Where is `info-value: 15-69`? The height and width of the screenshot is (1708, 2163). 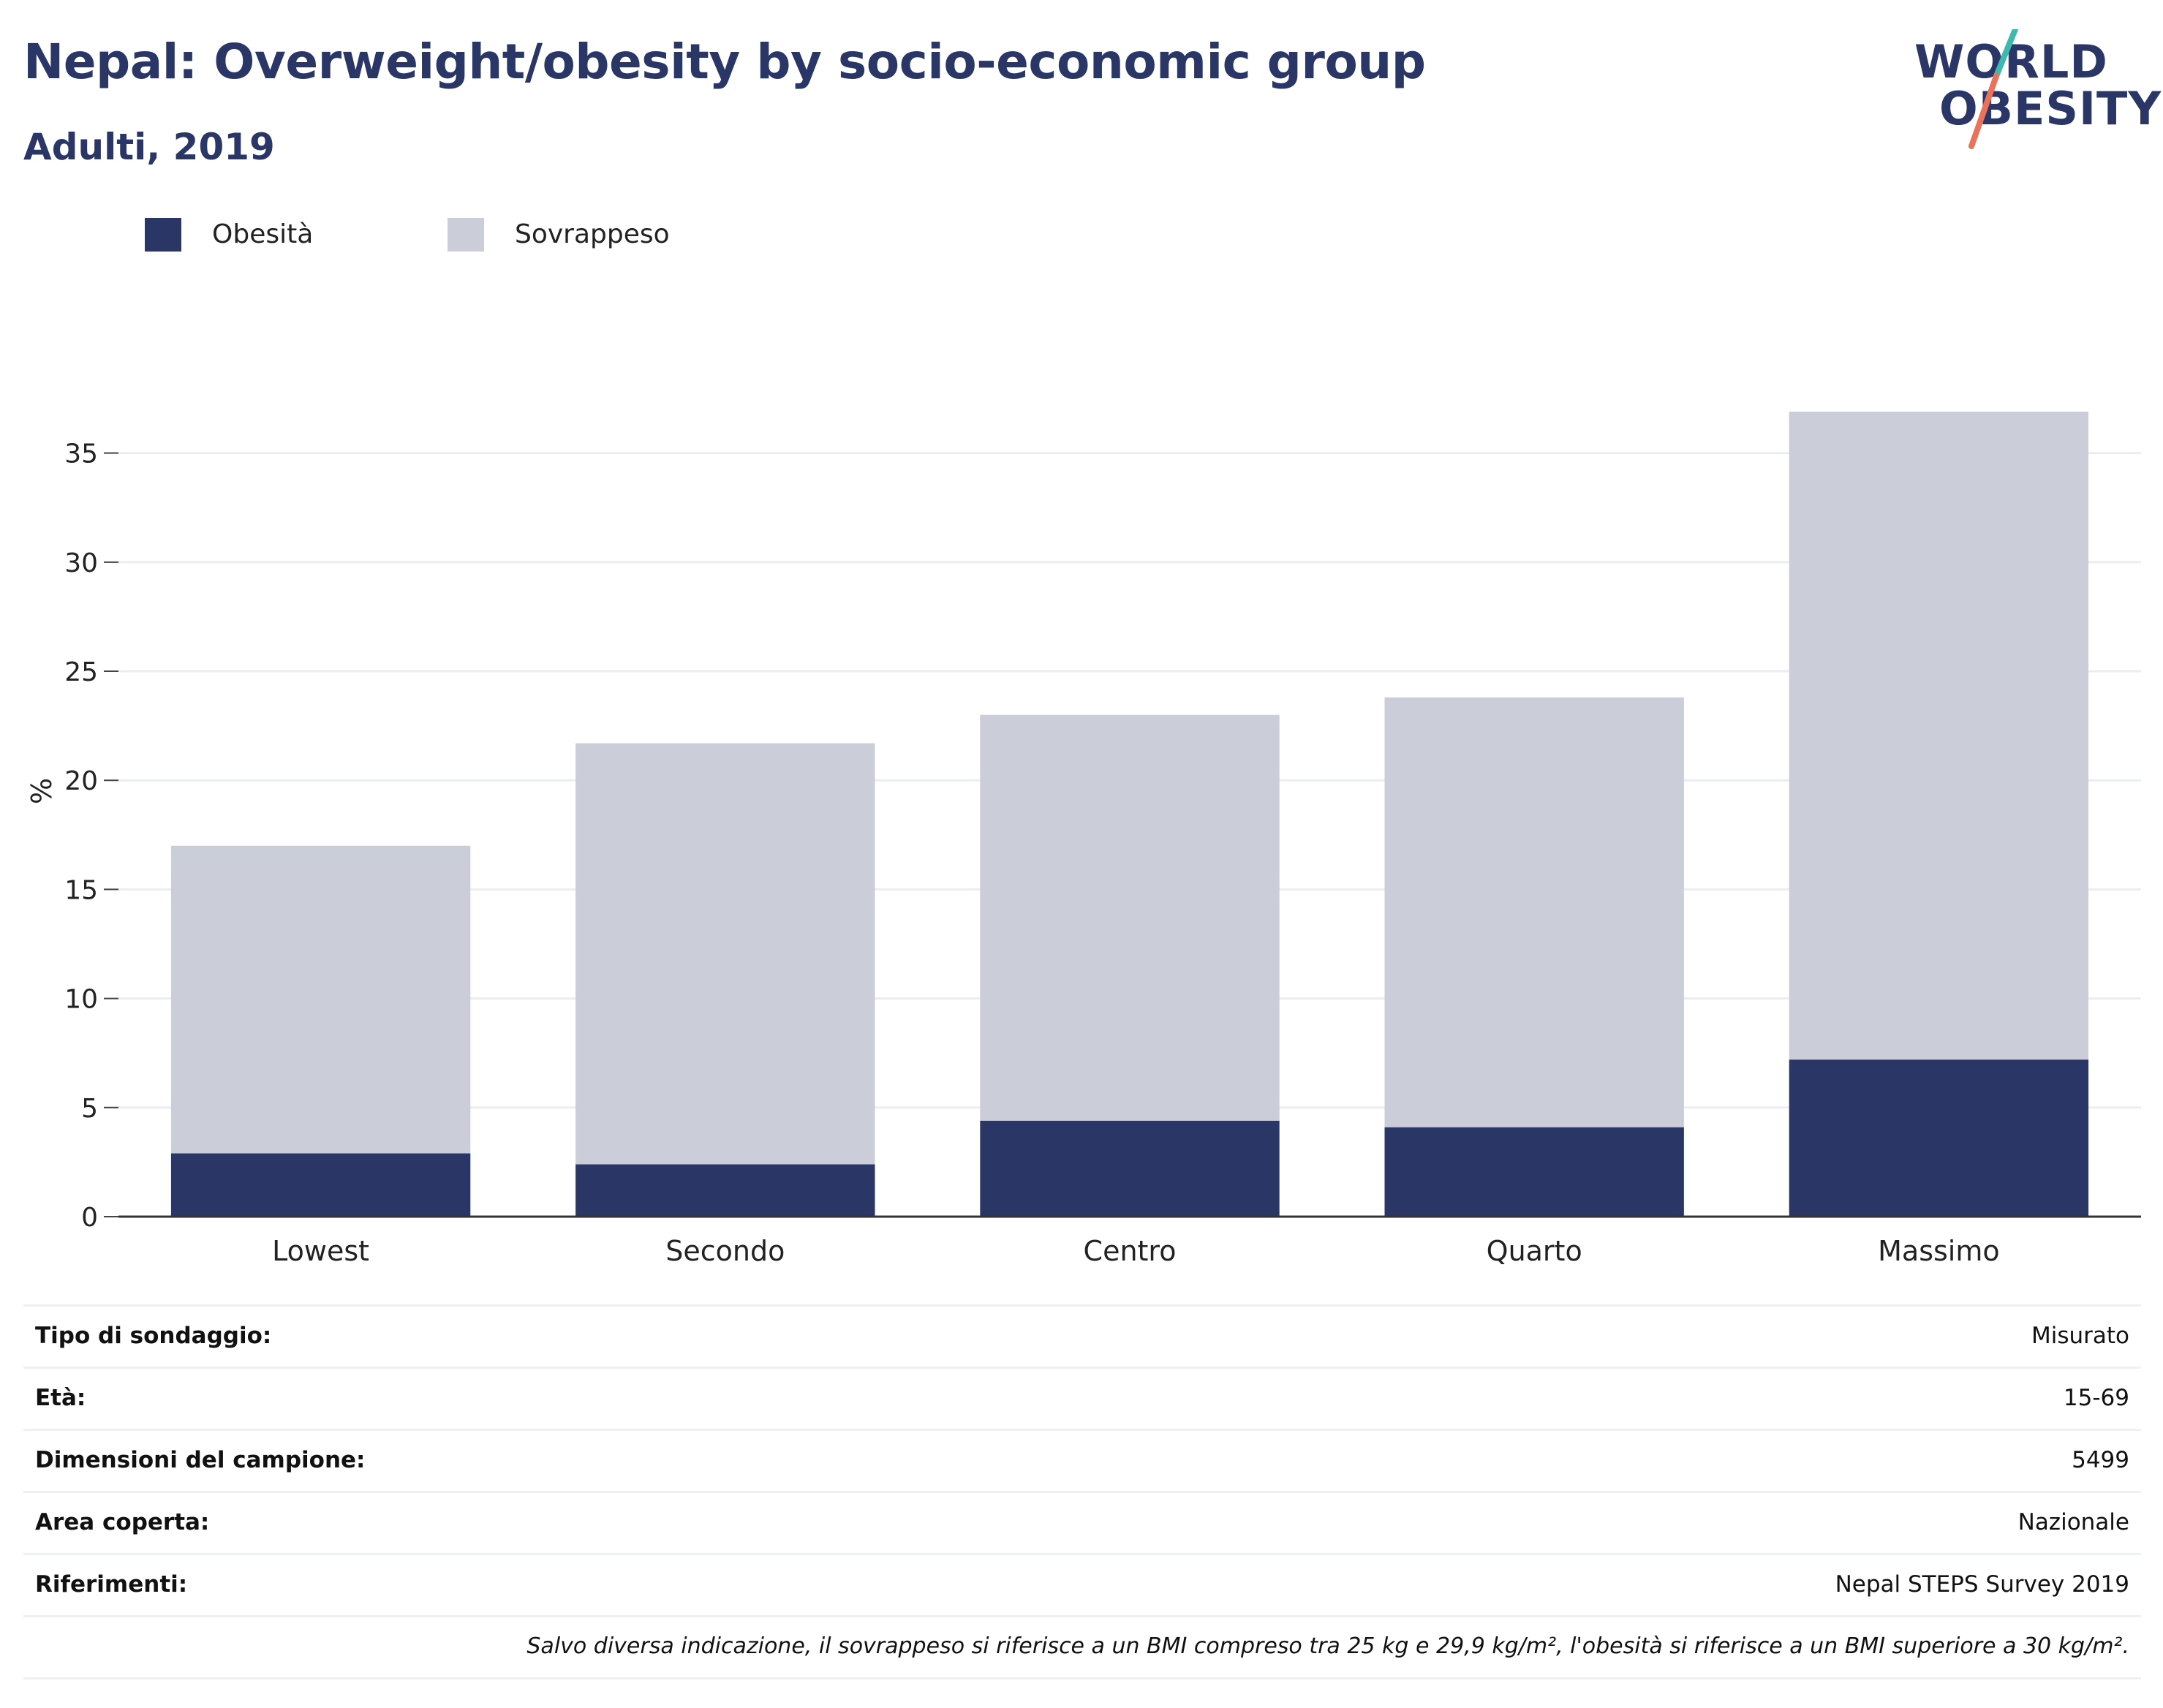
info-value: 15-69 is located at coordinates (2096, 1398).